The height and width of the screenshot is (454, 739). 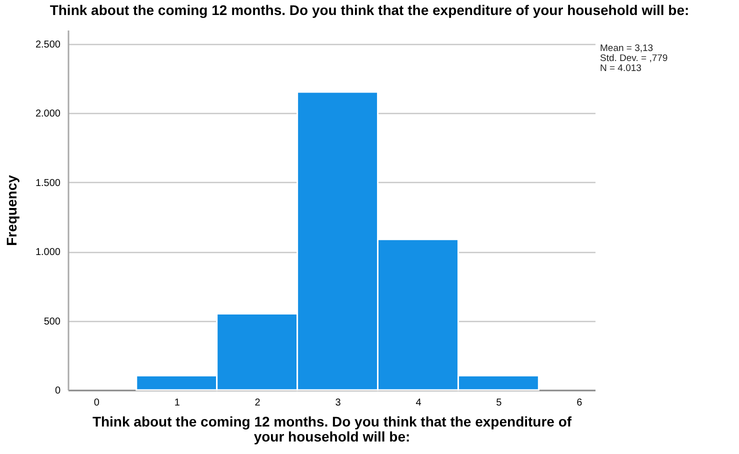 I want to click on x-tick-label: 3, so click(x=338, y=403).